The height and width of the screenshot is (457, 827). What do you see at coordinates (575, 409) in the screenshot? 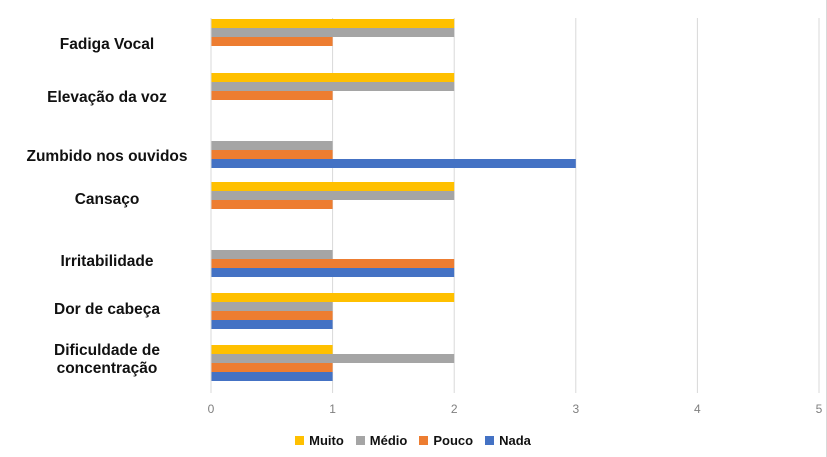
I see `x-tick-label-3: 3` at bounding box center [575, 409].